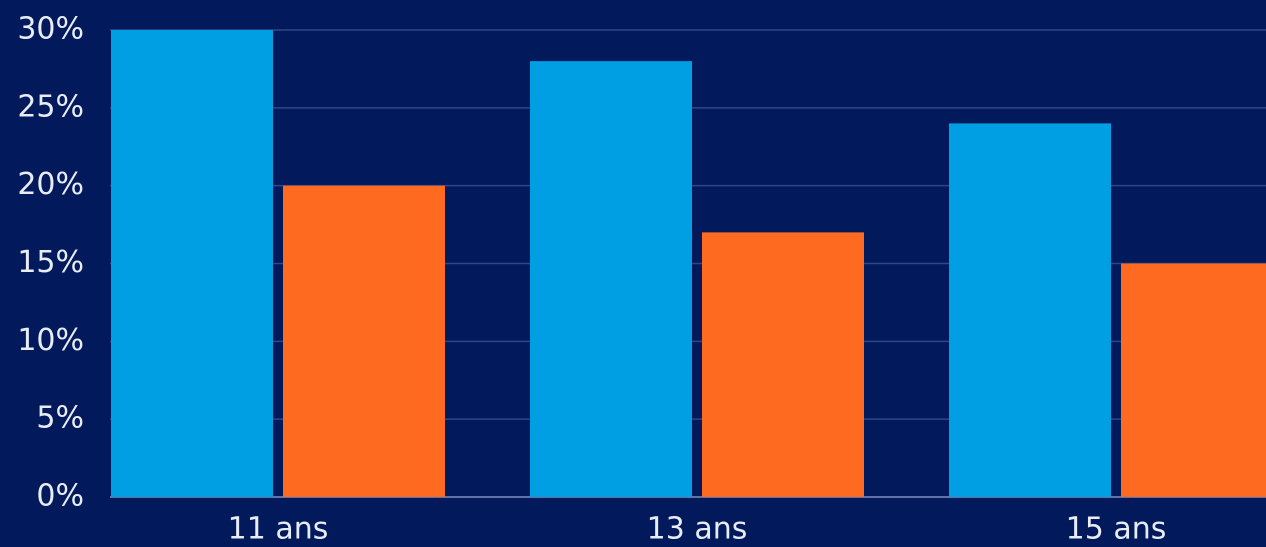 The image size is (1266, 547). What do you see at coordinates (50, 340) in the screenshot?
I see `y-tick-label: 10%` at bounding box center [50, 340].